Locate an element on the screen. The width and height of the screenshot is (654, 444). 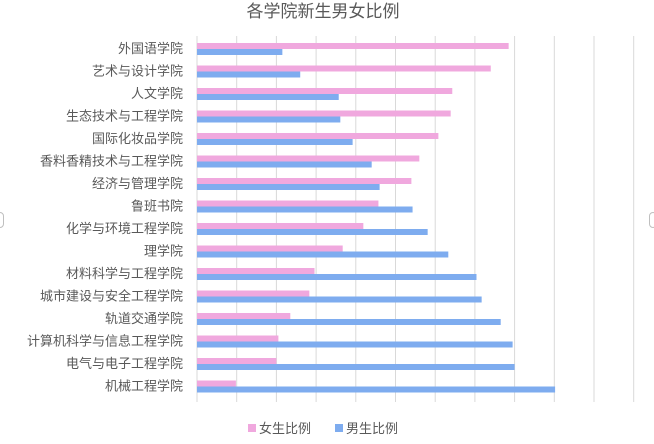
category-label: 香料香精技术与工程学院 is located at coordinates (111, 162).